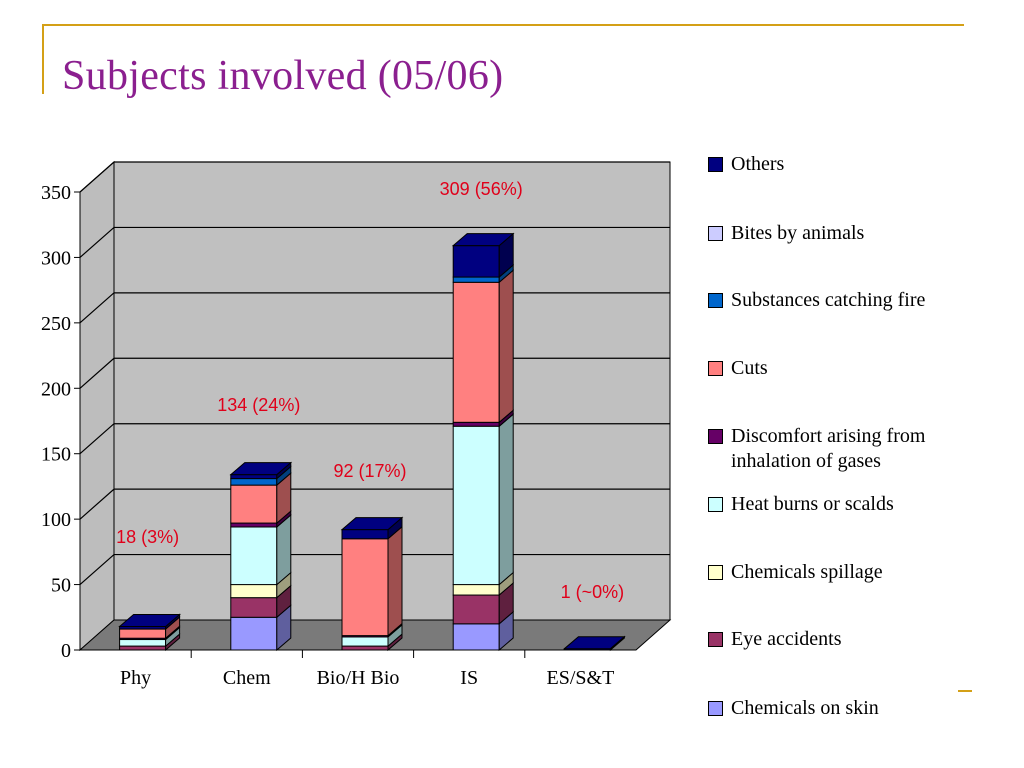 Image resolution: width=1024 pixels, height=768 pixels. What do you see at coordinates (749, 368) in the screenshot?
I see `legend-label: Cuts` at bounding box center [749, 368].